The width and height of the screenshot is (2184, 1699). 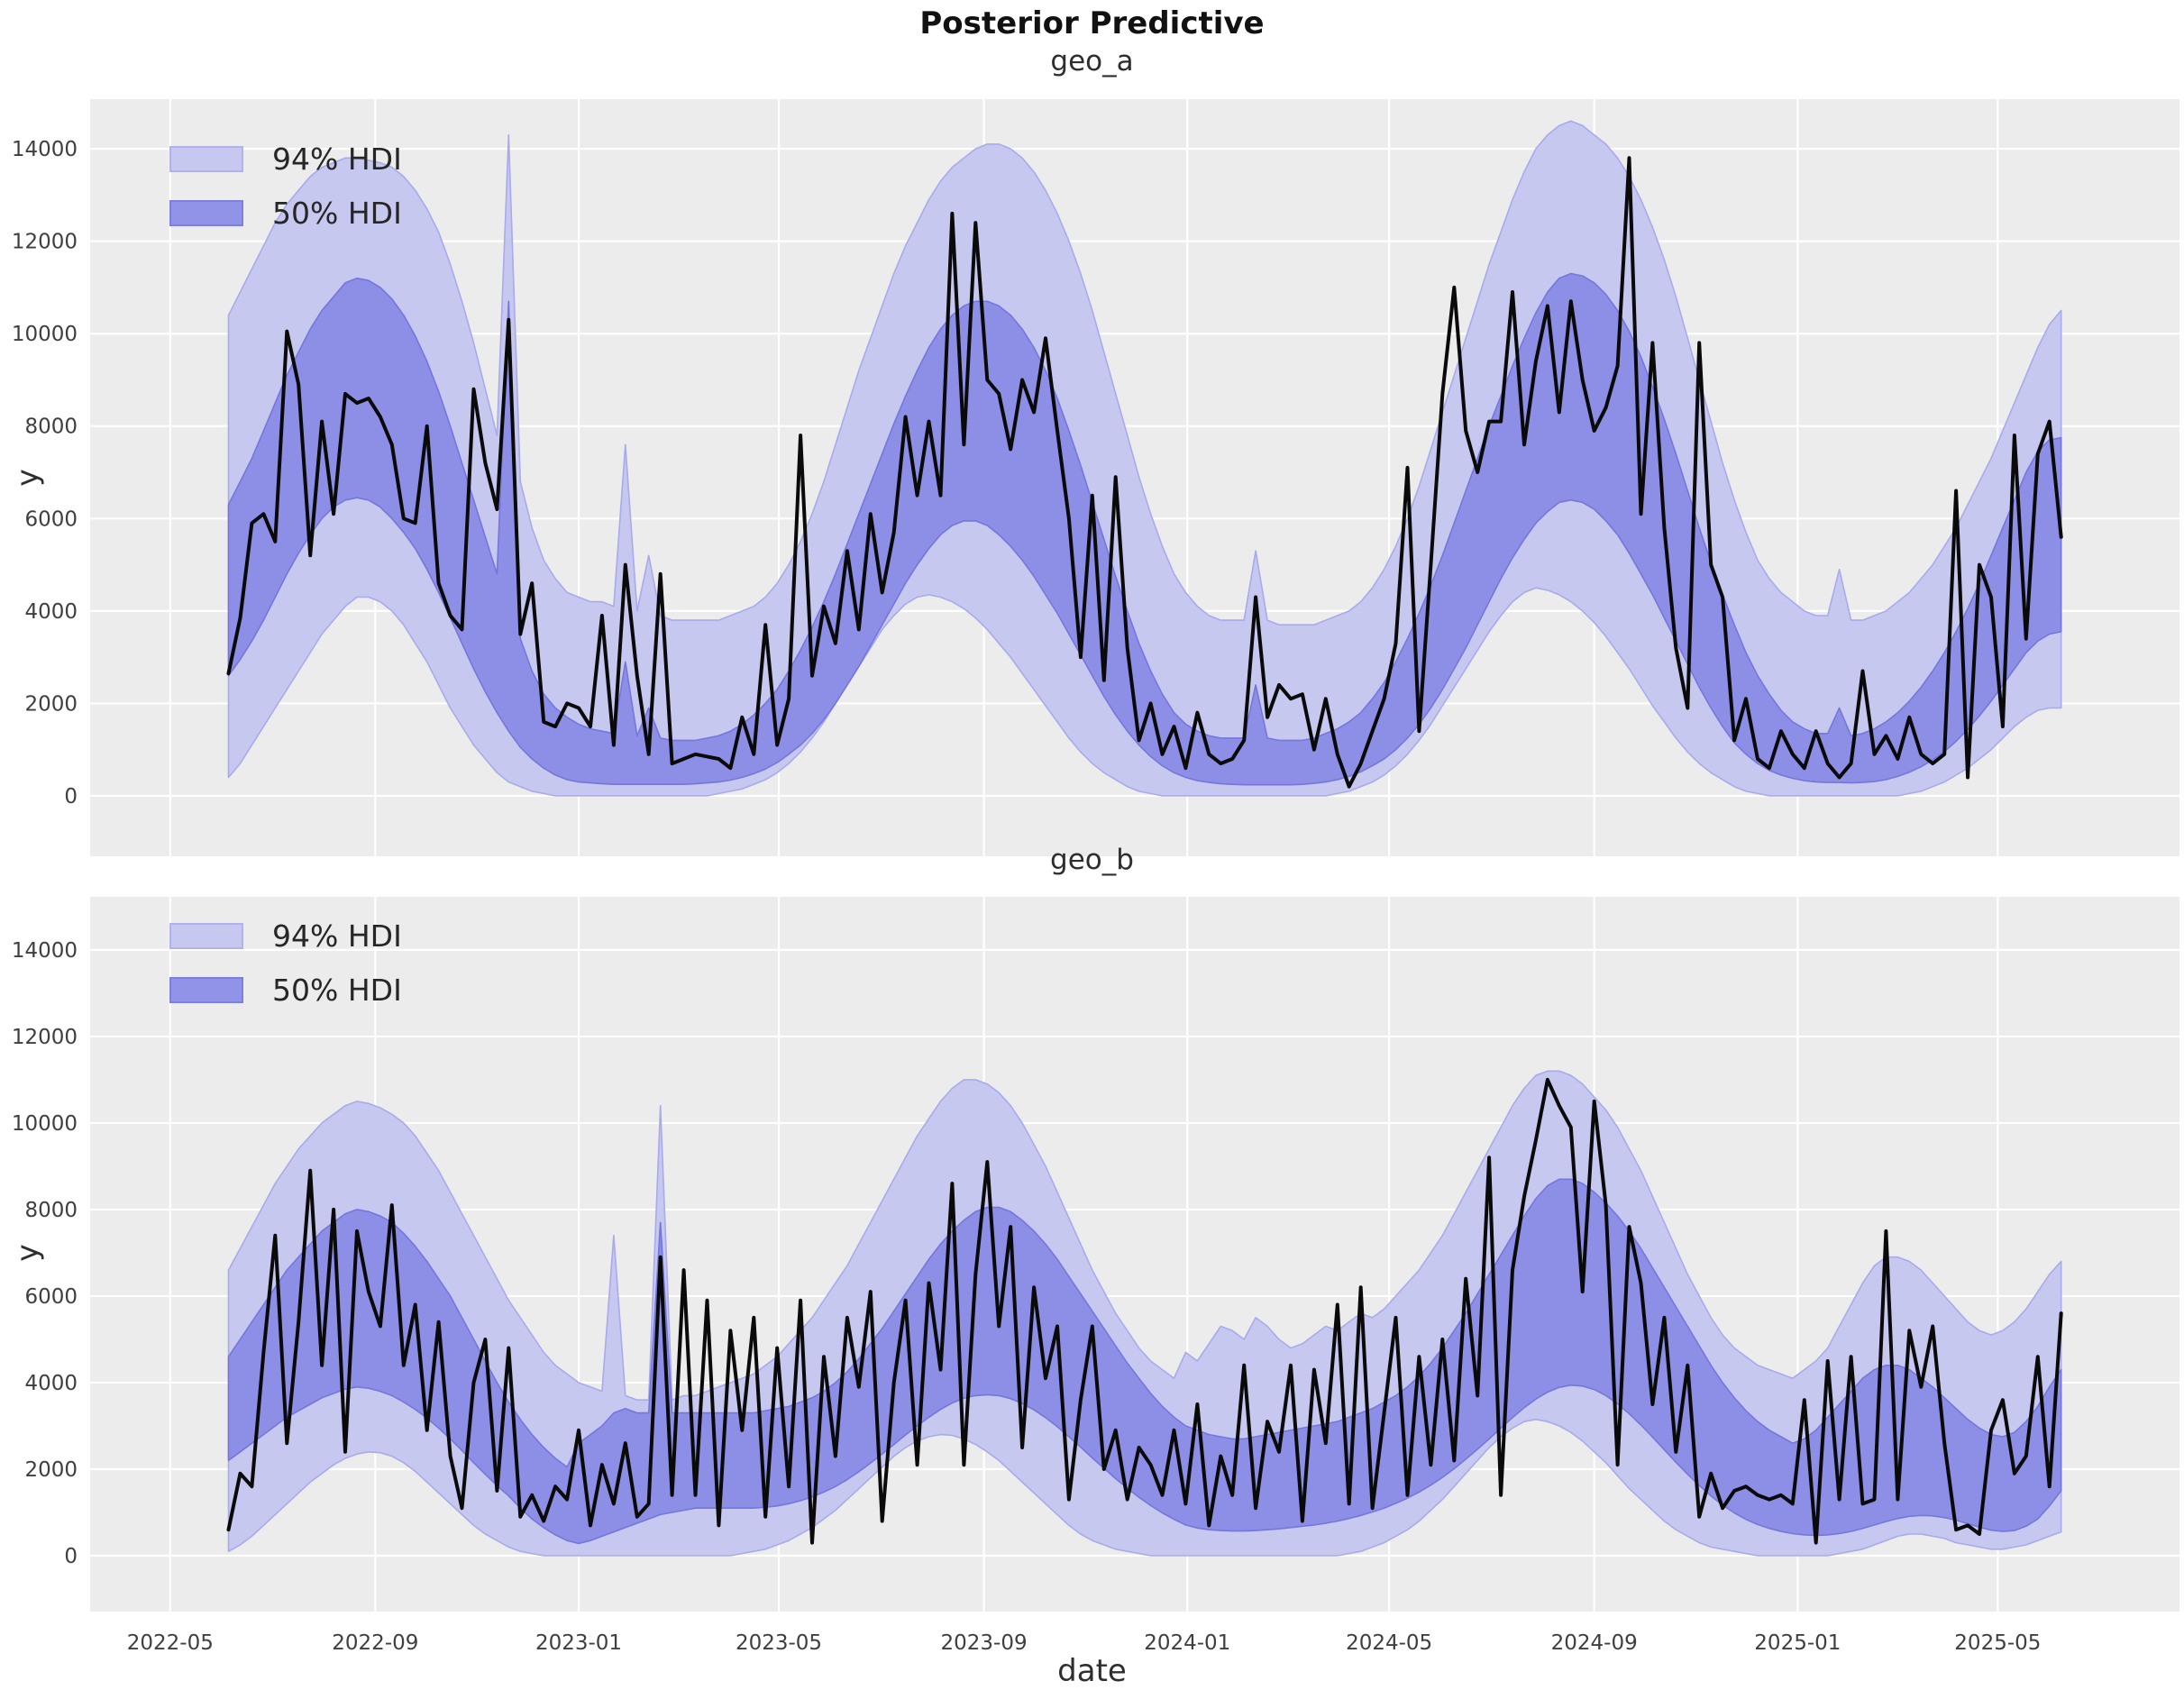 I want to click on x-tick-label: 2025-05, so click(x=1997, y=1643).